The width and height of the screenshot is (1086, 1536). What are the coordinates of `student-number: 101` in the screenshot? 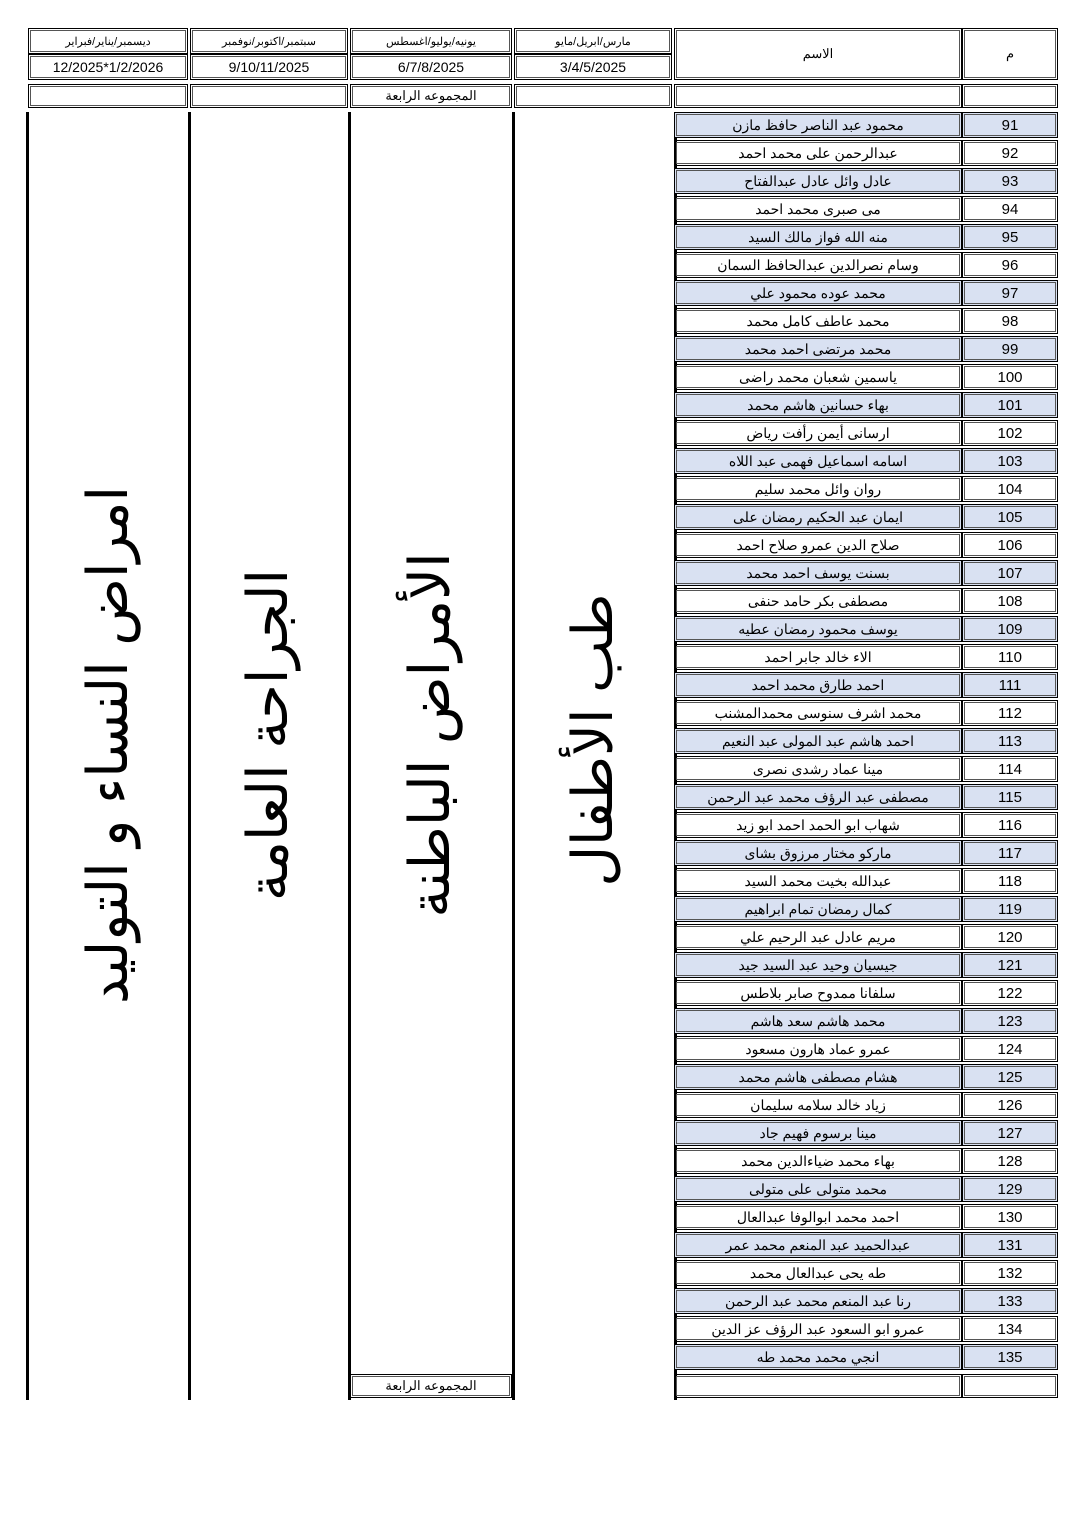 It's located at (1010, 405).